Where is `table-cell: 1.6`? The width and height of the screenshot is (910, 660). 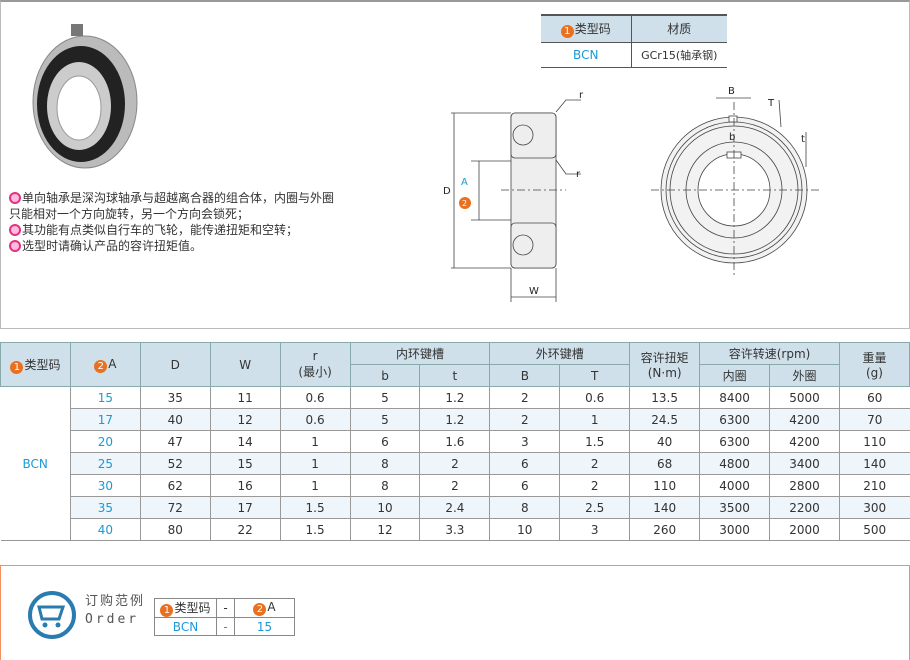
table-cell: 1.6 is located at coordinates (454, 441).